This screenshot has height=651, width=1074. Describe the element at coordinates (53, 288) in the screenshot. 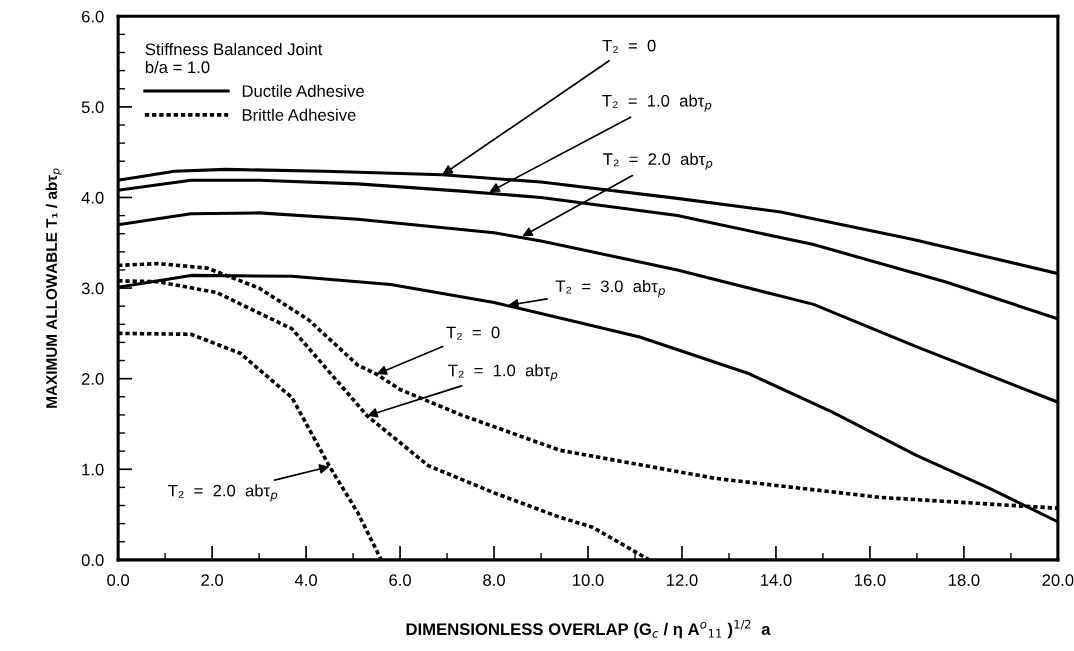

I see `y-axis-title: MAXIMUM ALLOWABLE T₁ / abτ$_{p}$` at that location.